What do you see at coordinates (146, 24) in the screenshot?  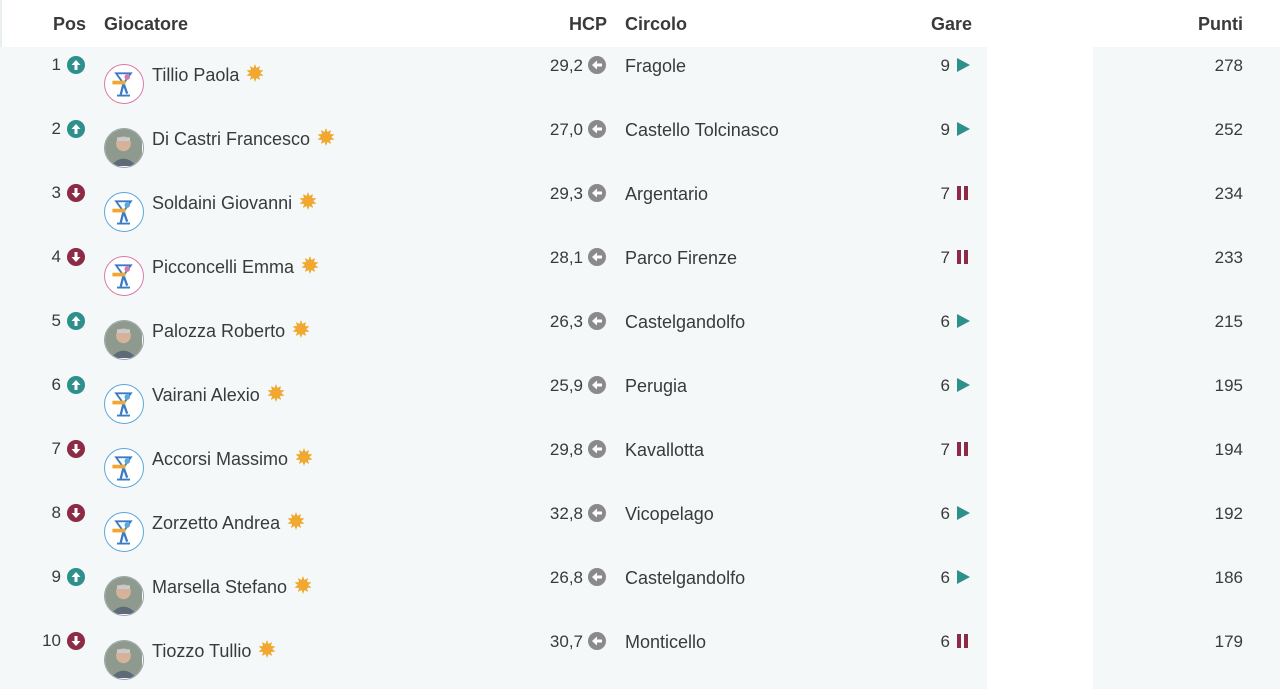 I see `header-giocatore: Giocatore` at bounding box center [146, 24].